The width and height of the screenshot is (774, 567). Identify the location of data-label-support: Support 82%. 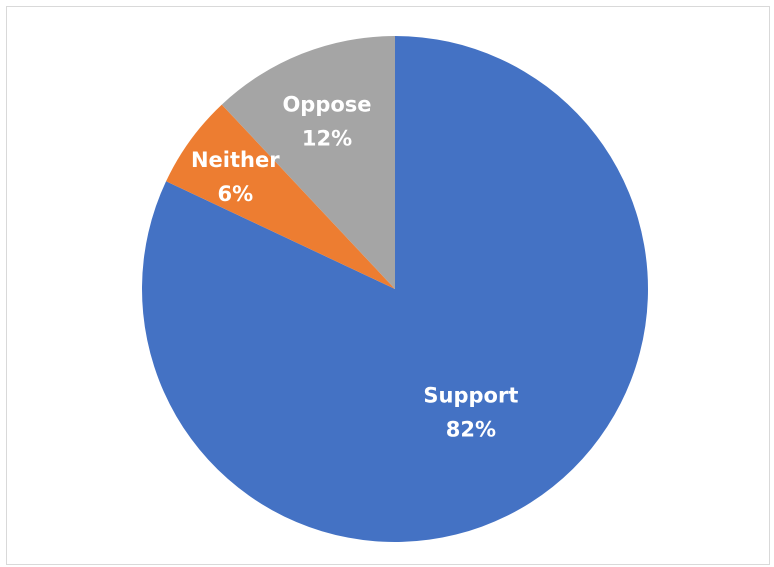
(470, 413).